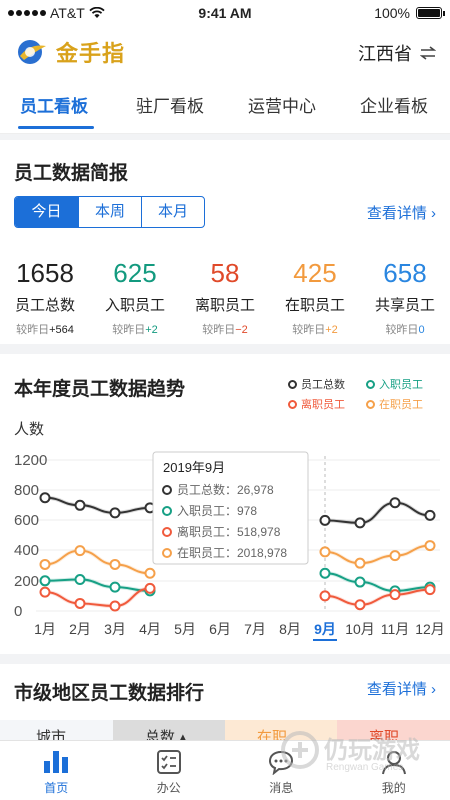 The image size is (450, 800). What do you see at coordinates (170, 106) in the screenshot?
I see `tab-factory: 驻厂看板` at bounding box center [170, 106].